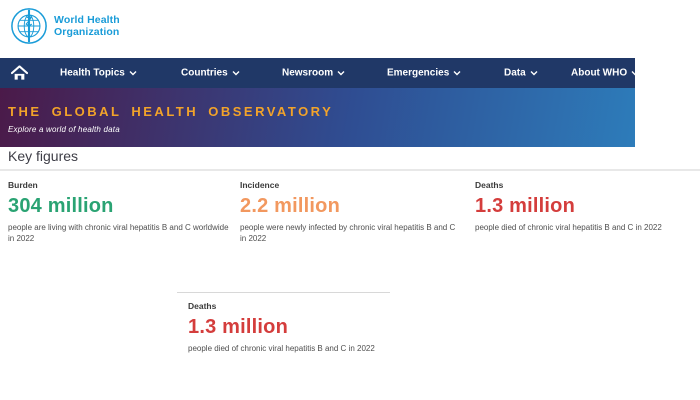  Describe the element at coordinates (64, 129) in the screenshot. I see `banner-subtitle: Explore a world of health data` at that location.